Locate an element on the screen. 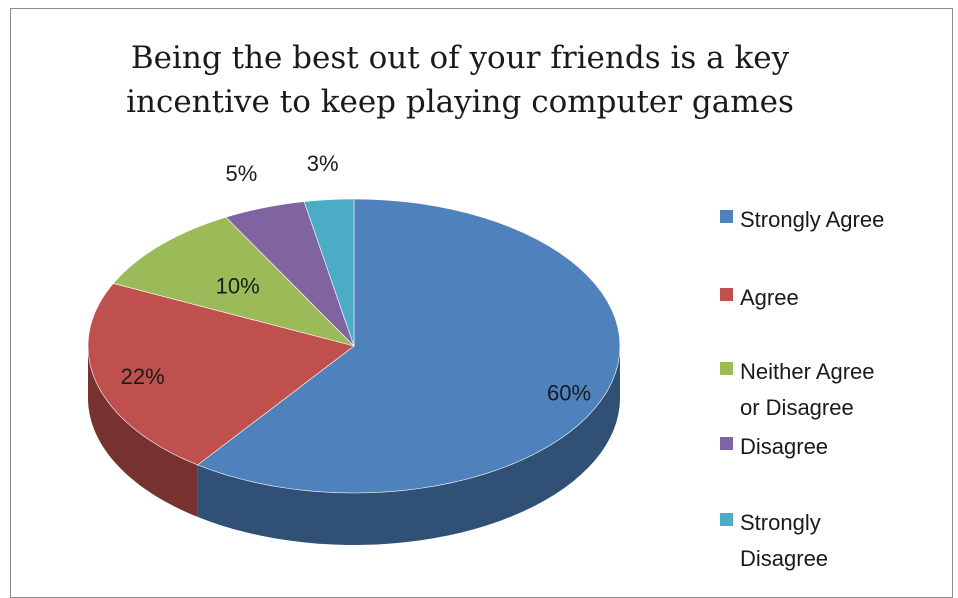 This screenshot has height=598, width=958. data-label-agree: 22% is located at coordinates (143, 376).